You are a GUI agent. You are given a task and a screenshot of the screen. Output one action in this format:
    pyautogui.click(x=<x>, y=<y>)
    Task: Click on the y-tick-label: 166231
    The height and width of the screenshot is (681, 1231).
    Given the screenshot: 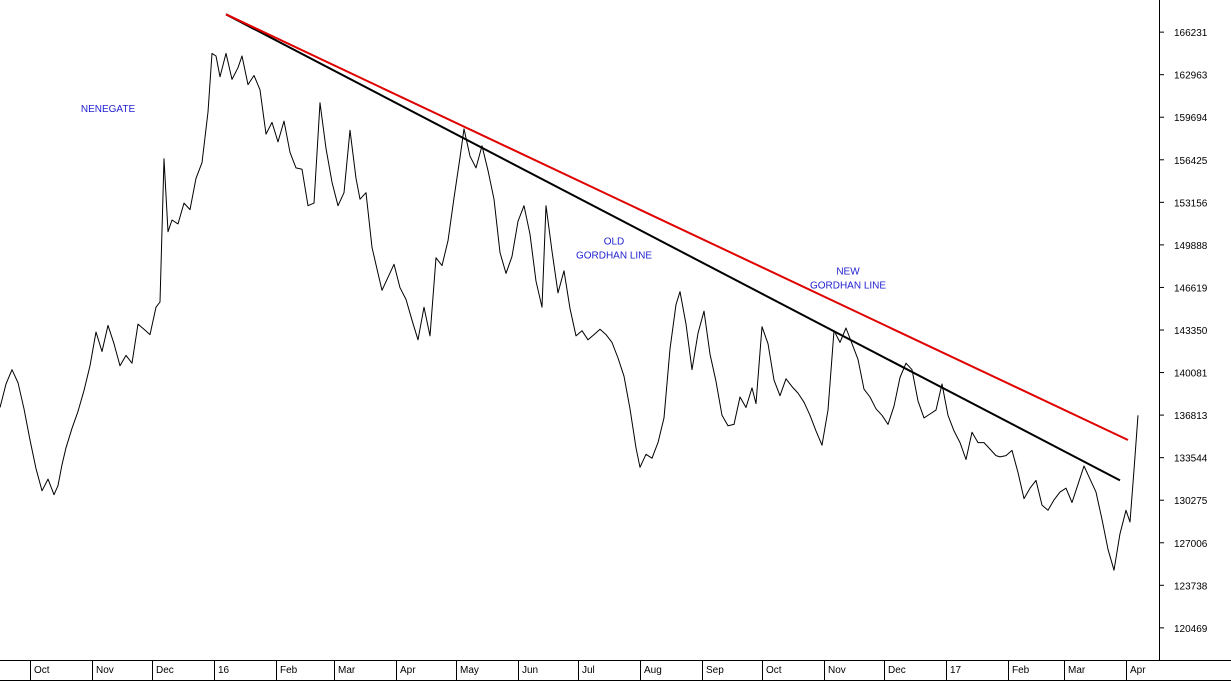 What is the action you would take?
    pyautogui.click(x=1191, y=33)
    